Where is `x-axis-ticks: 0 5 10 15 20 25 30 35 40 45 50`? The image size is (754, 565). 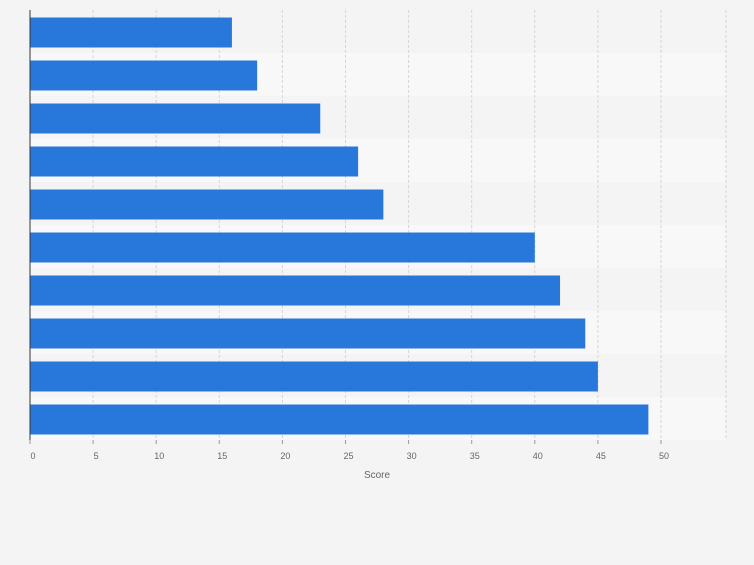
x-axis-ticks: 0 5 10 15 20 25 30 35 40 45 50 is located at coordinates (349, 450).